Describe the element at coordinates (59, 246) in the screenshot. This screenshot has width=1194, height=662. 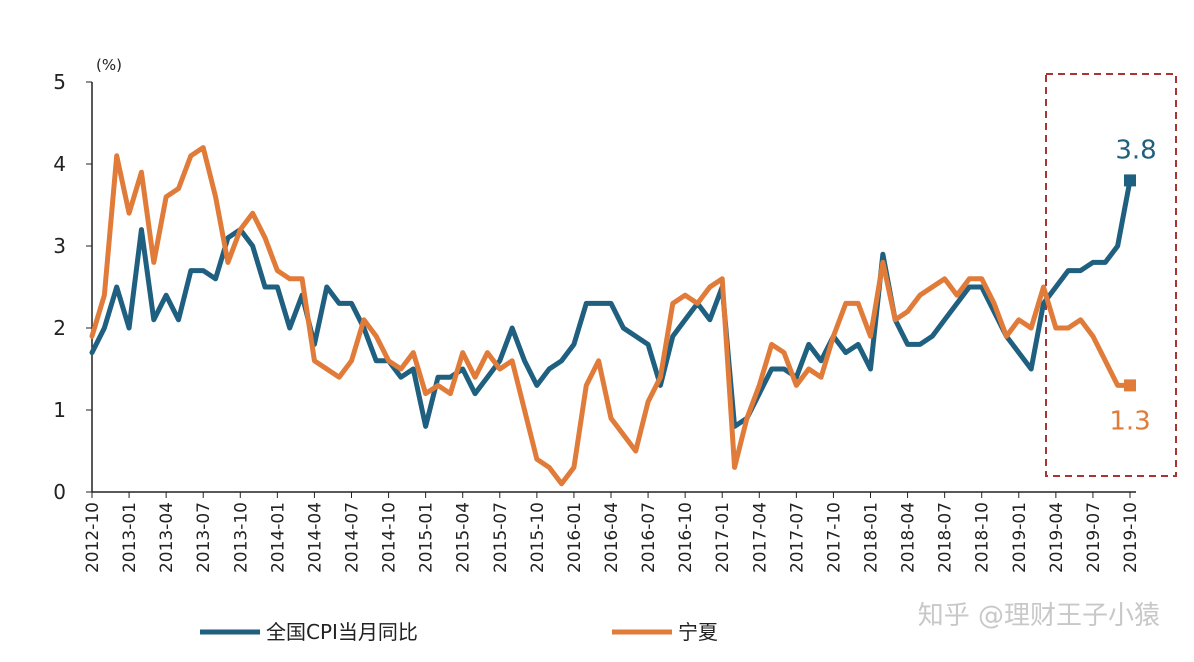
I see `y-tick-label: 3` at that location.